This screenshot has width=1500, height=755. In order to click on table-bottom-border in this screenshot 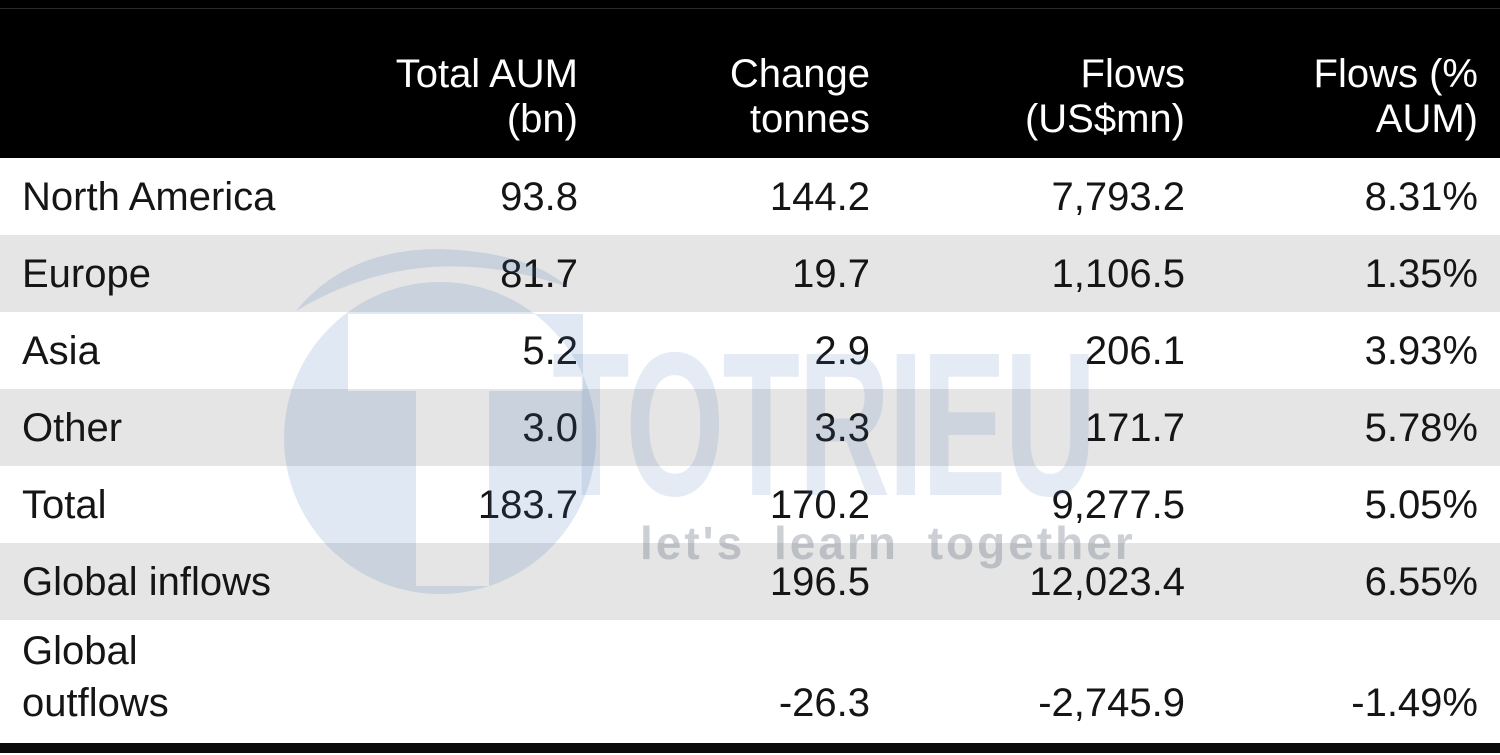, I will do `click(750, 748)`.